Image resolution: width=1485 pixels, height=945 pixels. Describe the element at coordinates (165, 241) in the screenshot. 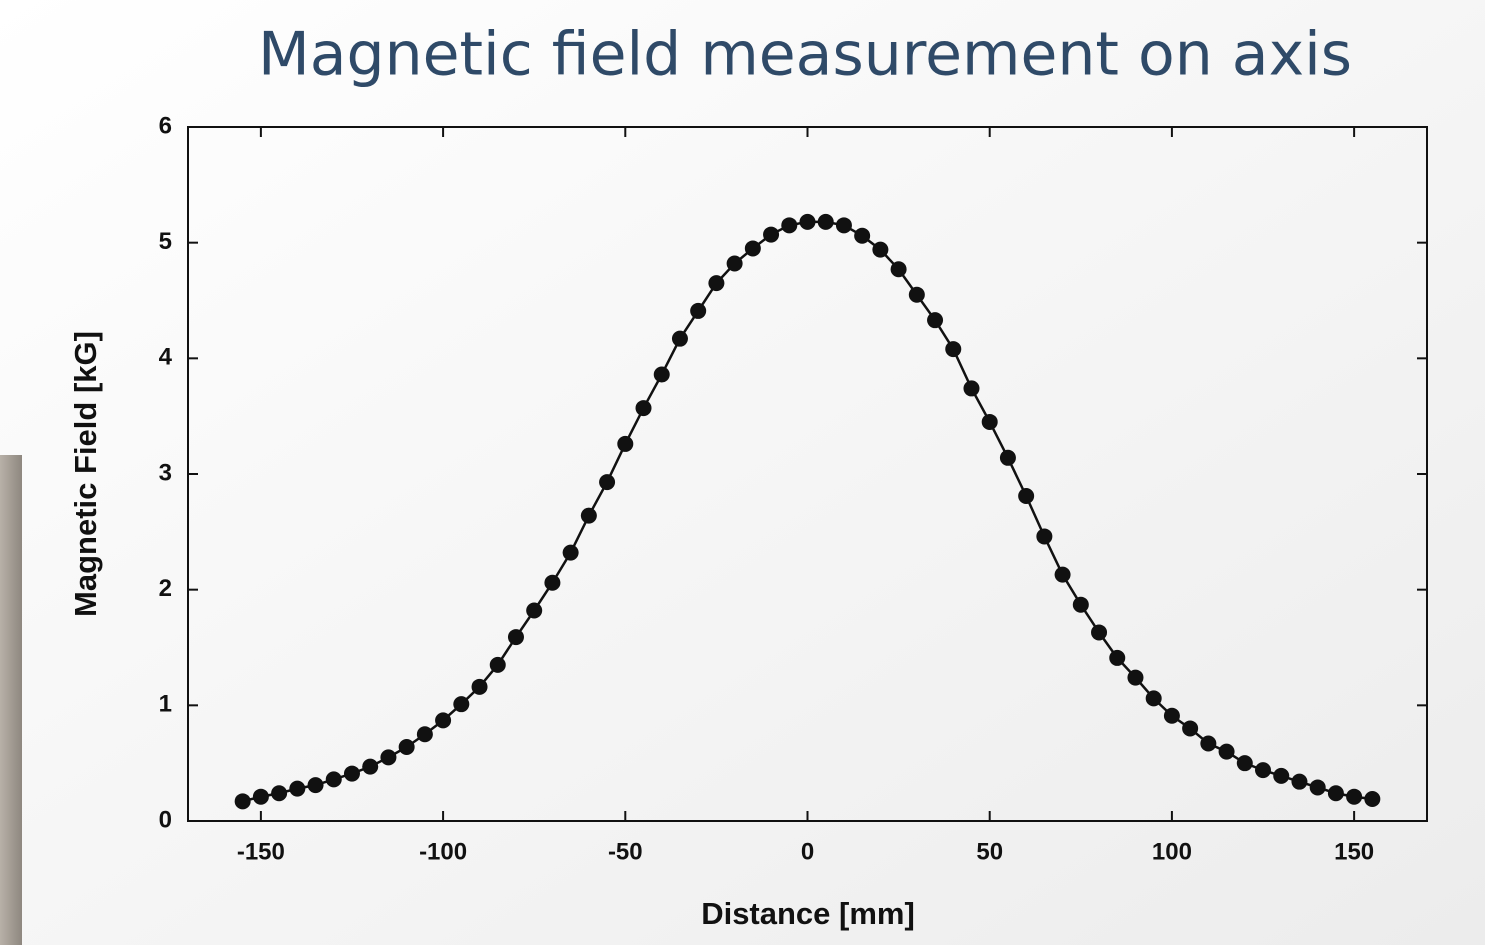

I see `y-tick-label: 5` at that location.